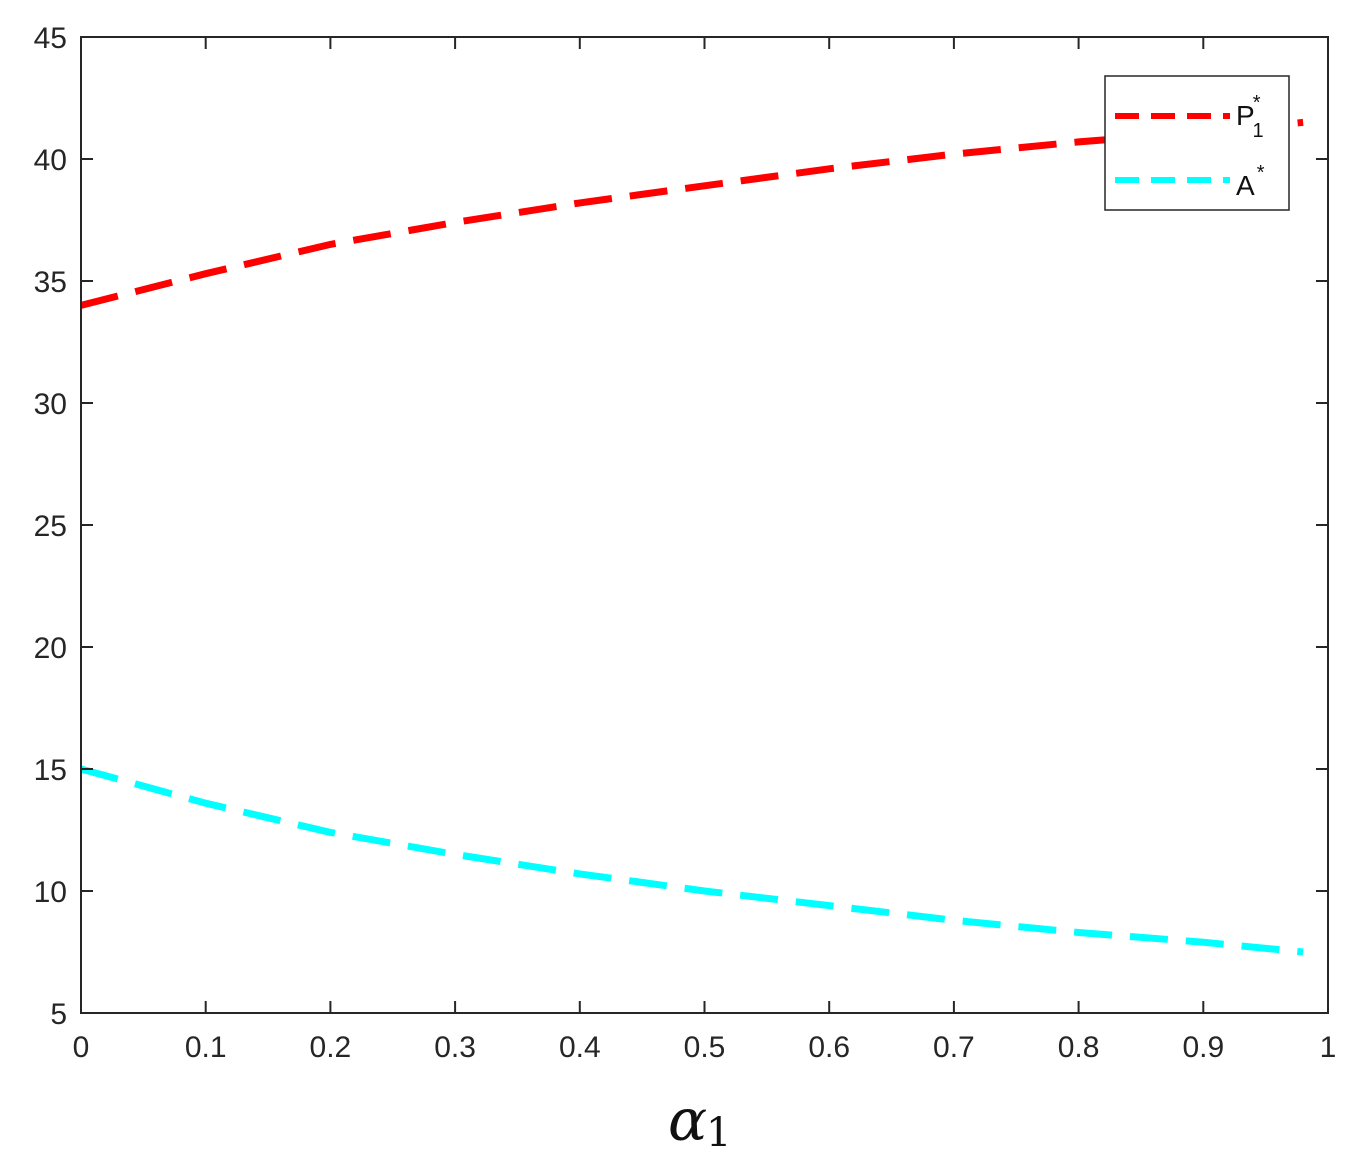 This screenshot has width=1355, height=1170. What do you see at coordinates (1328, 1047) in the screenshot?
I see `x-tick-label: 1` at bounding box center [1328, 1047].